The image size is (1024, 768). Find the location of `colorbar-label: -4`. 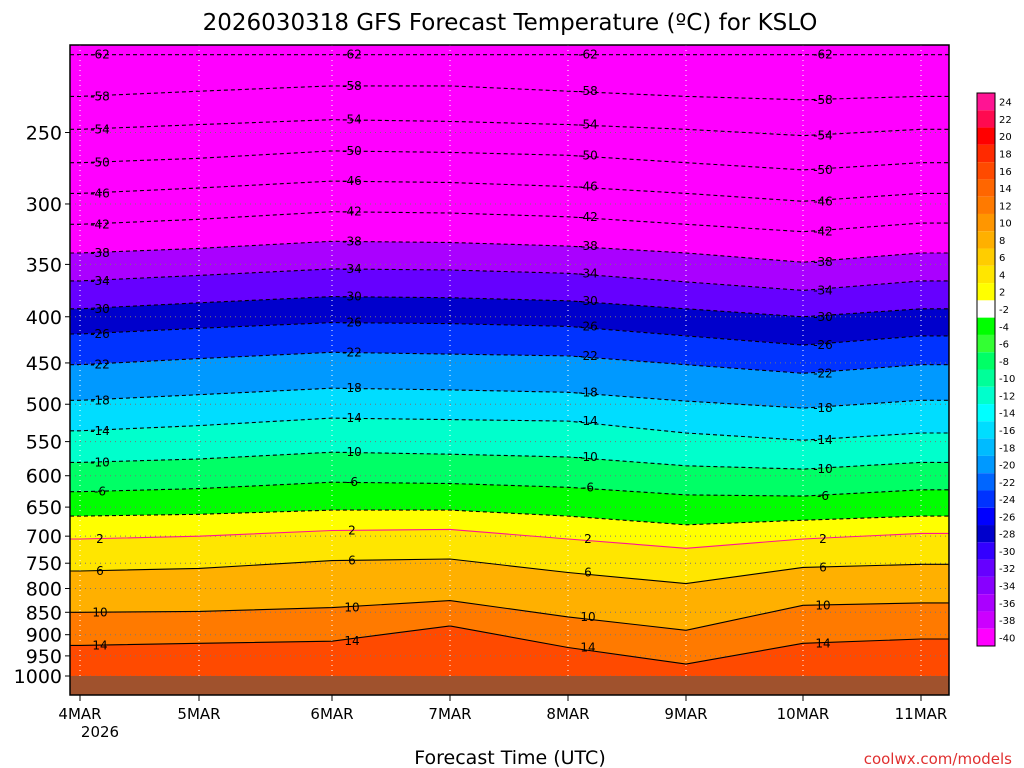

colorbar-label: -4 is located at coordinates (1004, 327).